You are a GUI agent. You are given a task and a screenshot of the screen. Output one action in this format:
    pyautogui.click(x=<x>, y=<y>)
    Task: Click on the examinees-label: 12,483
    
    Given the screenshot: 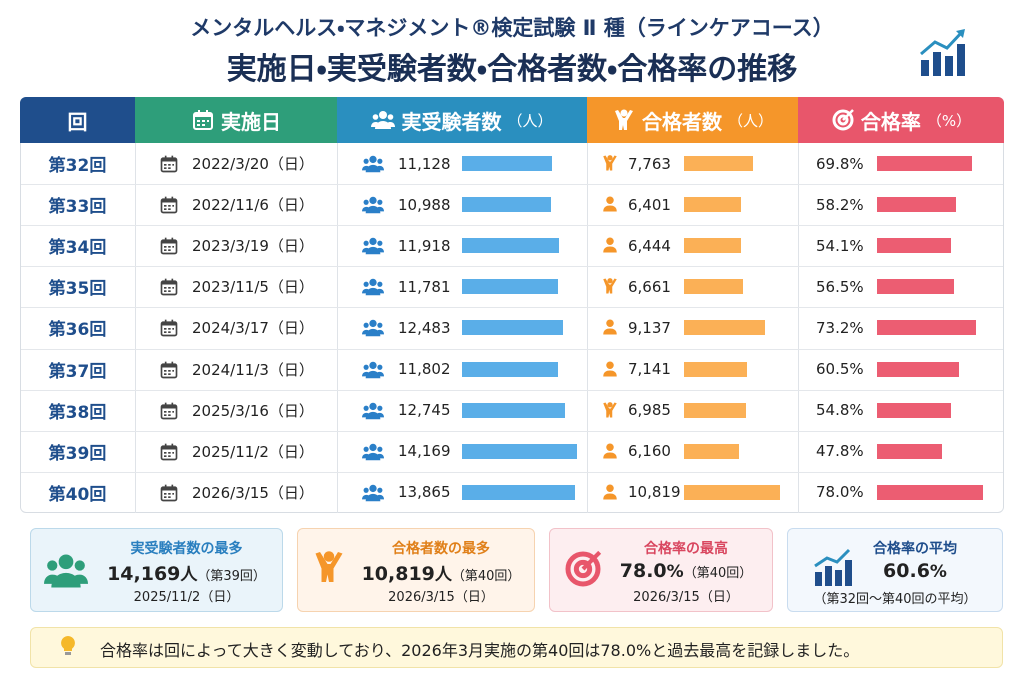 What is the action you would take?
    pyautogui.click(x=424, y=327)
    